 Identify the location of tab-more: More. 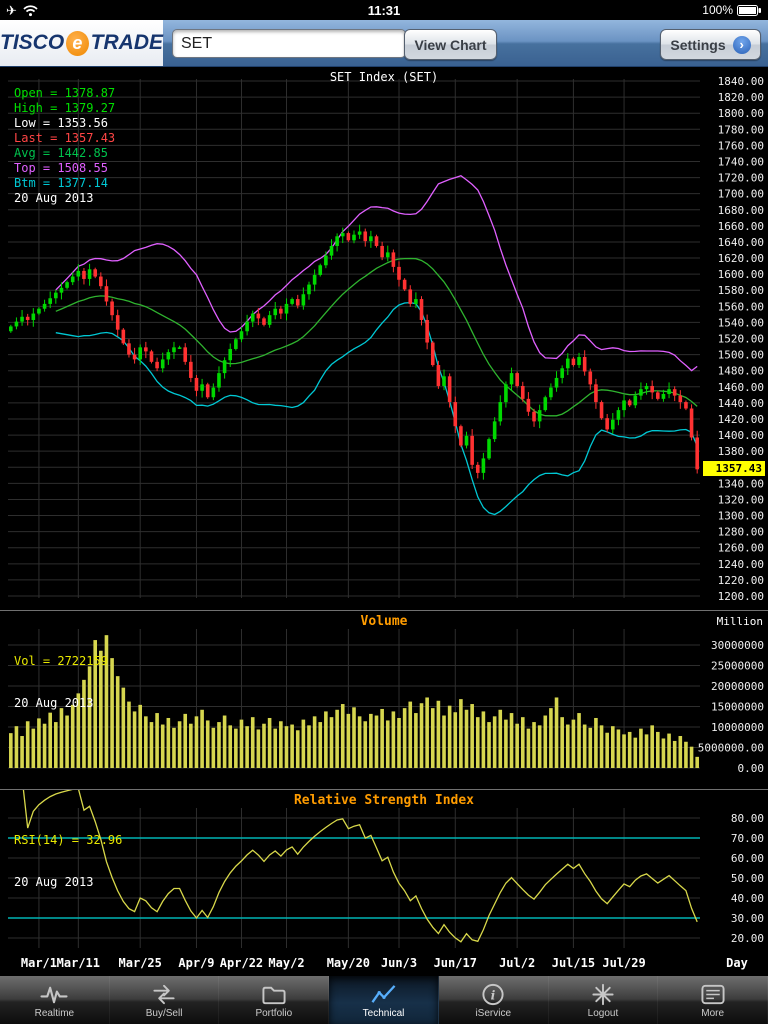
(713, 1000).